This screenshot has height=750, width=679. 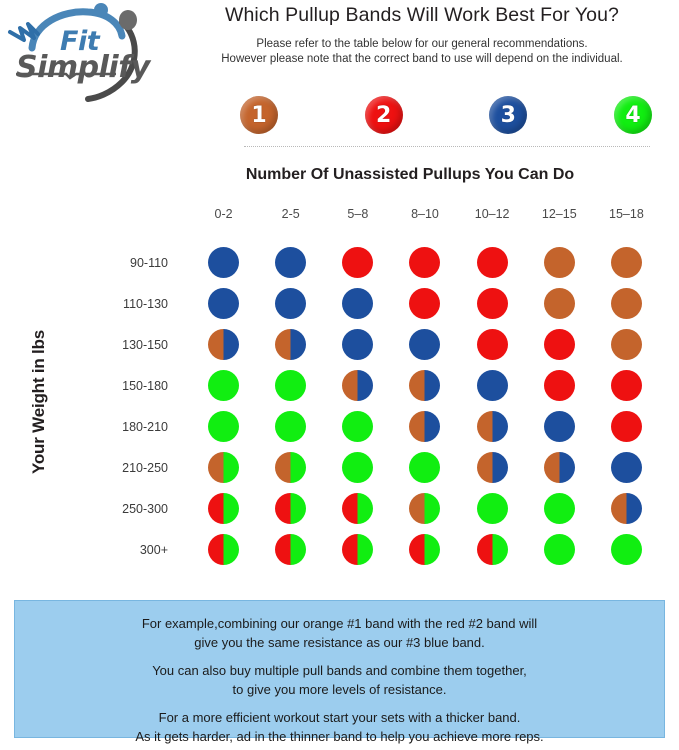 I want to click on row-label: 150-180, so click(x=145, y=385).